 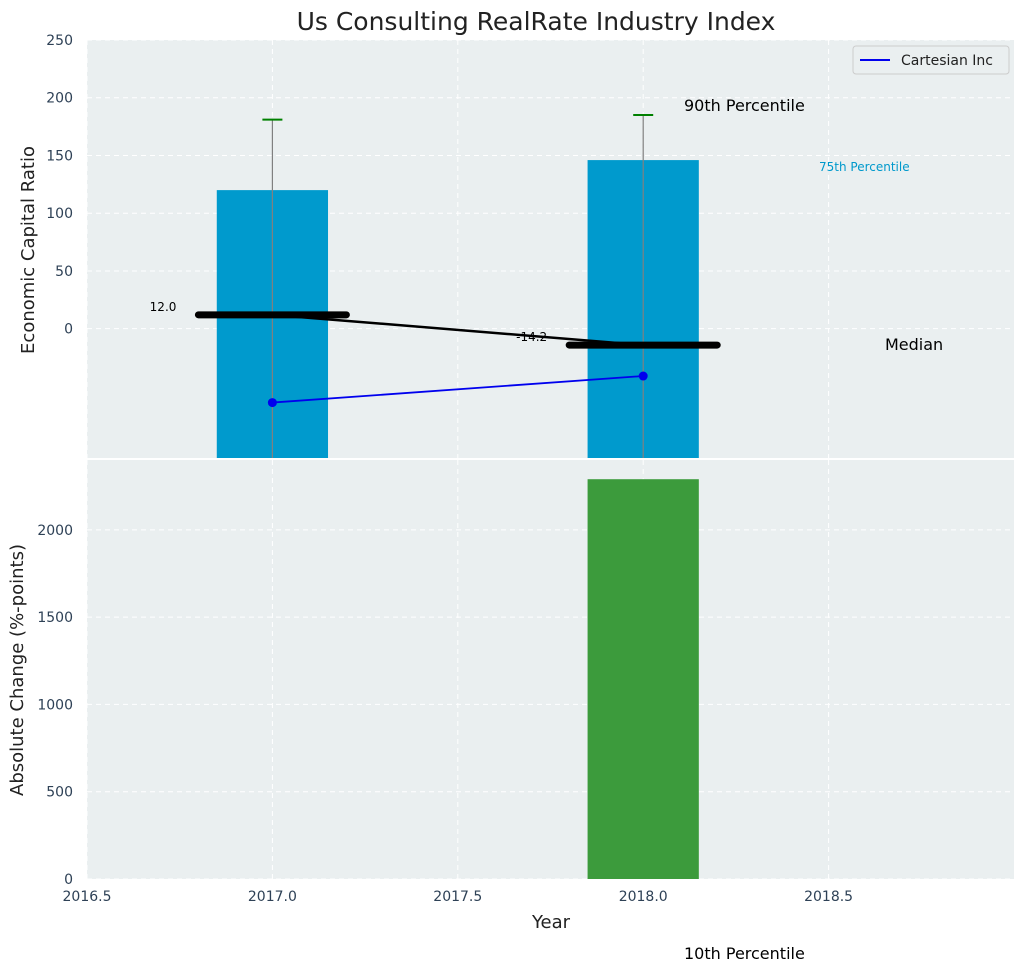 I want to click on company-point-2018, so click(x=643, y=376).